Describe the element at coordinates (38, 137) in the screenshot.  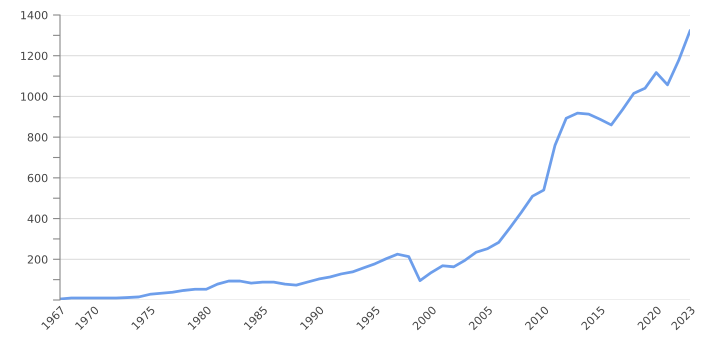
I see `y-tick-label: 800` at that location.